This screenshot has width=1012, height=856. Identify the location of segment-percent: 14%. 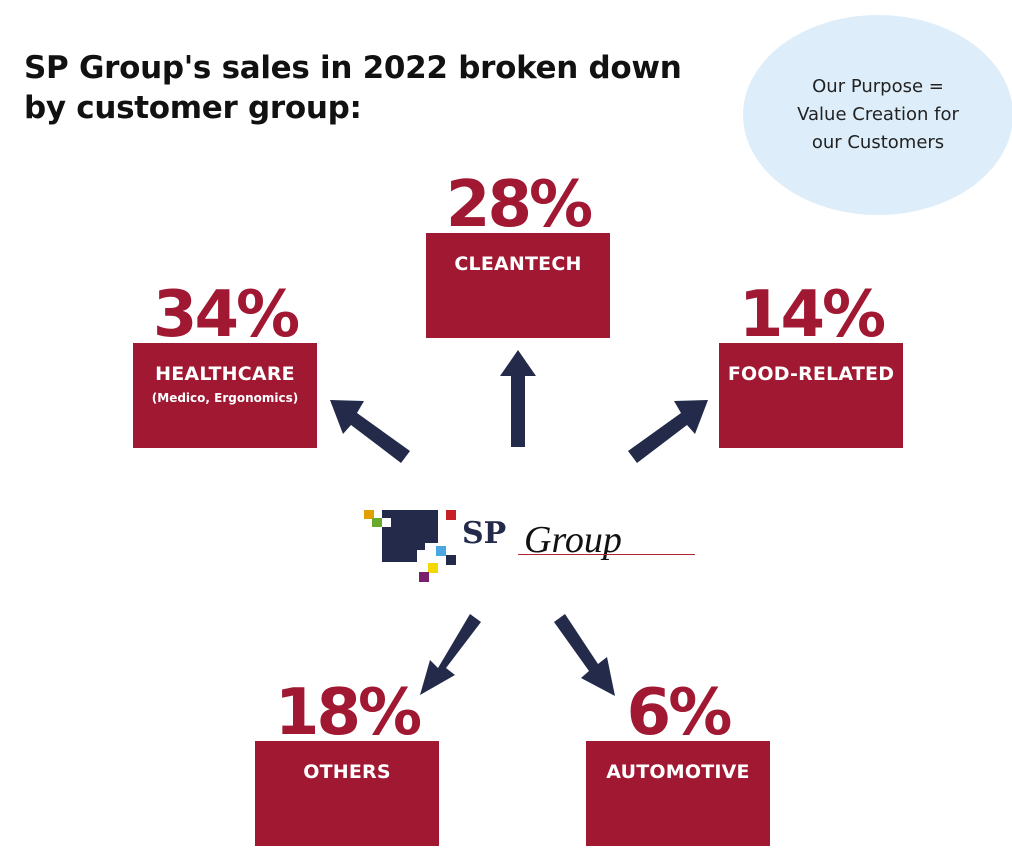
(812, 315).